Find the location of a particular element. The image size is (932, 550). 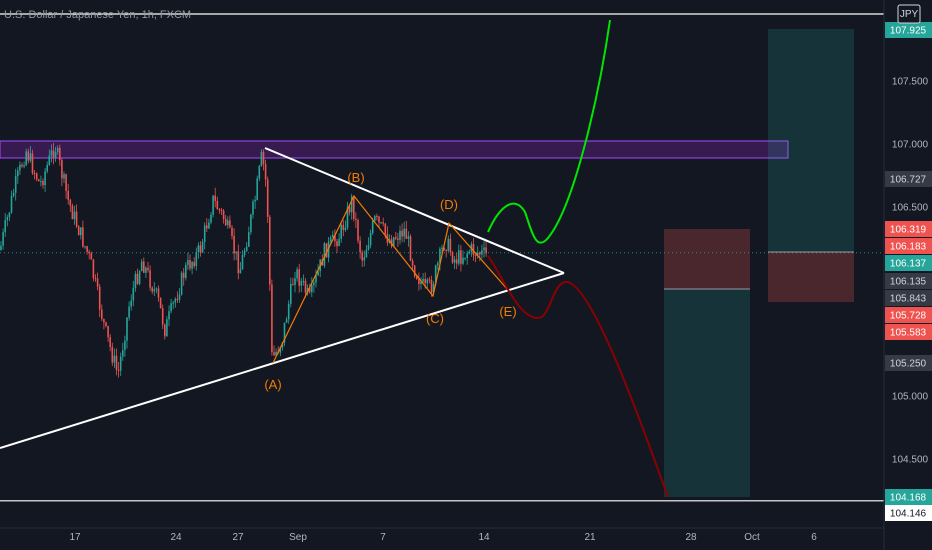

price-badge-label: 105.250 is located at coordinates (908, 364).